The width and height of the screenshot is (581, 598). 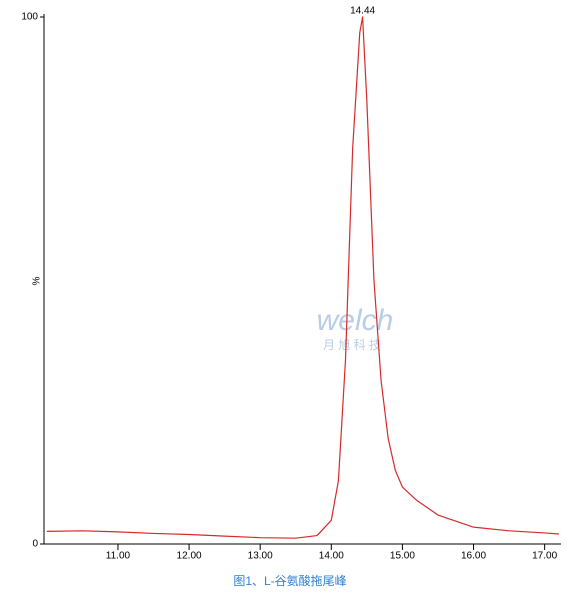 I want to click on x-tick-label: 16.00, so click(x=473, y=556).